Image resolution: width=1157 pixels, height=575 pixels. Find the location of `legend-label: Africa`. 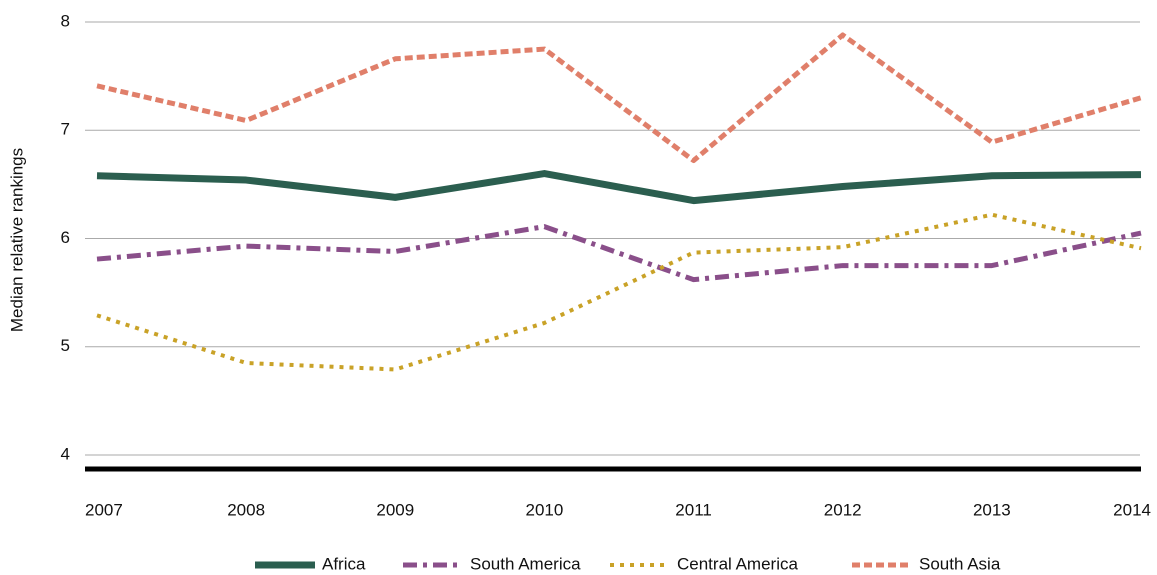

legend-label: Africa is located at coordinates (344, 563).